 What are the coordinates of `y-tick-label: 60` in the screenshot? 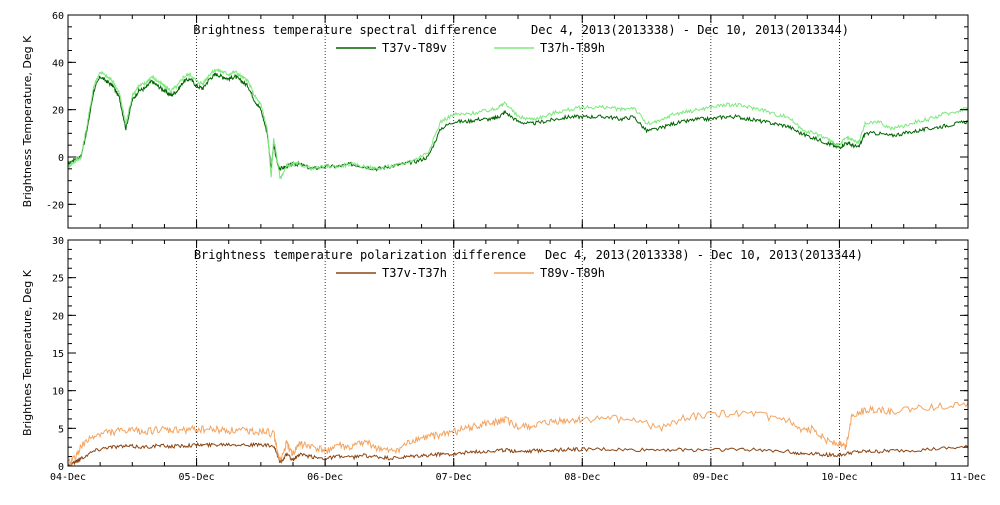 It's located at (58, 16).